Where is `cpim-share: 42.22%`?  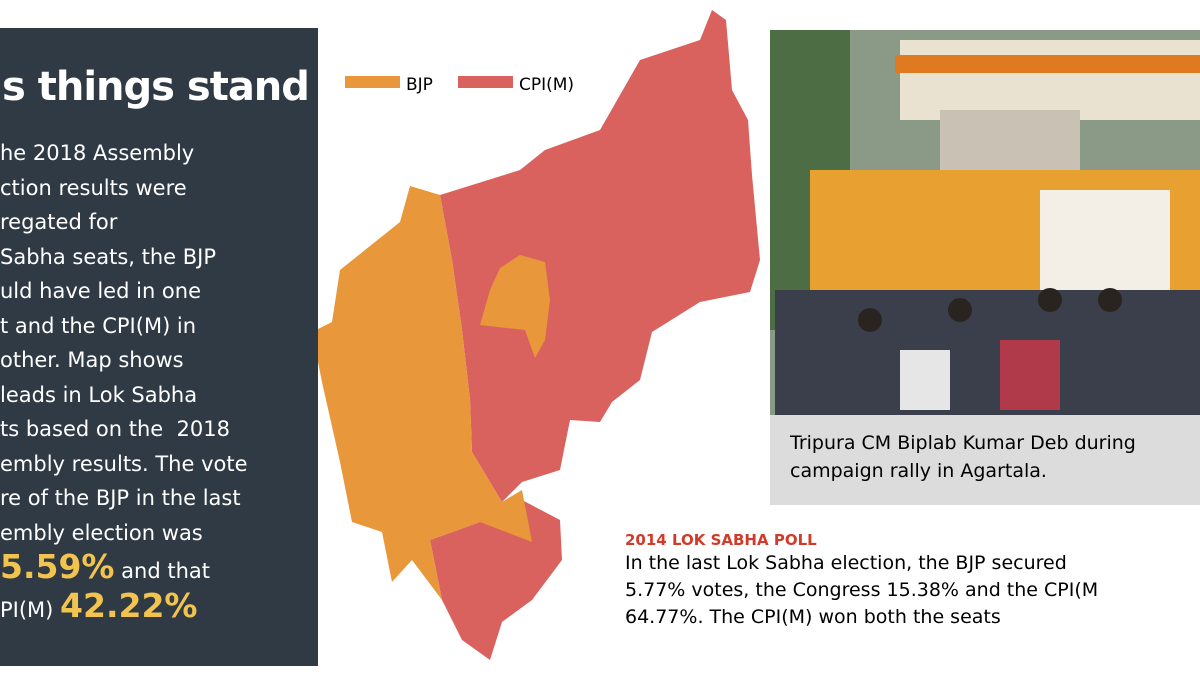
cpim-share: 42.22% is located at coordinates (129, 605).